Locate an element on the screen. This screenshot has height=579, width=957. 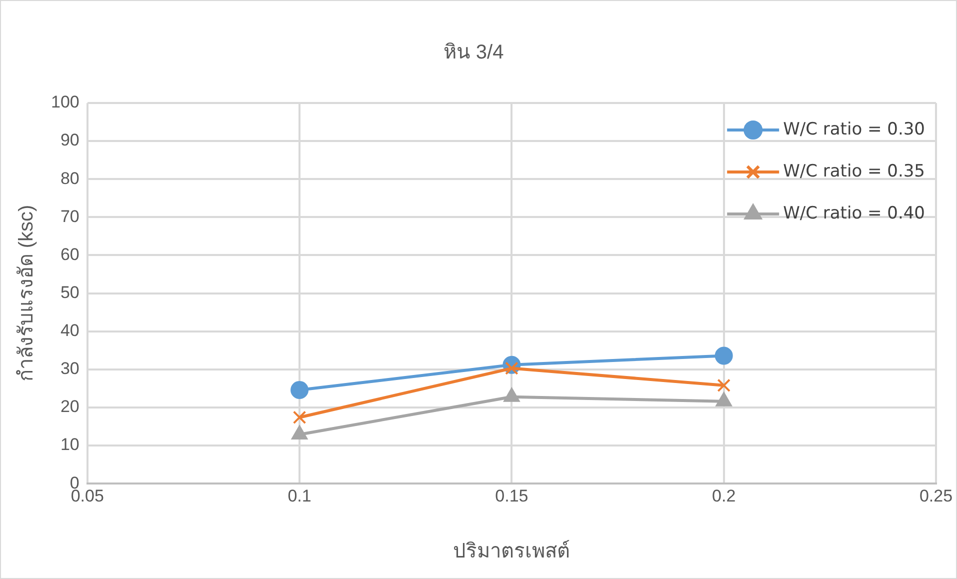
y-tick-label: 70 is located at coordinates (70, 216).